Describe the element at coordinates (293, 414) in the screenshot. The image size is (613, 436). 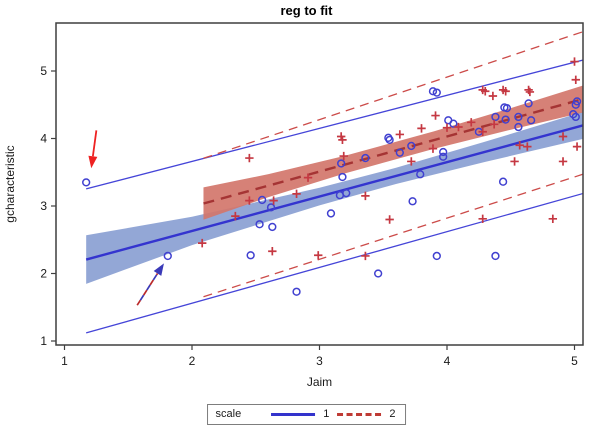
I see `legend-line-1-swatch` at that location.